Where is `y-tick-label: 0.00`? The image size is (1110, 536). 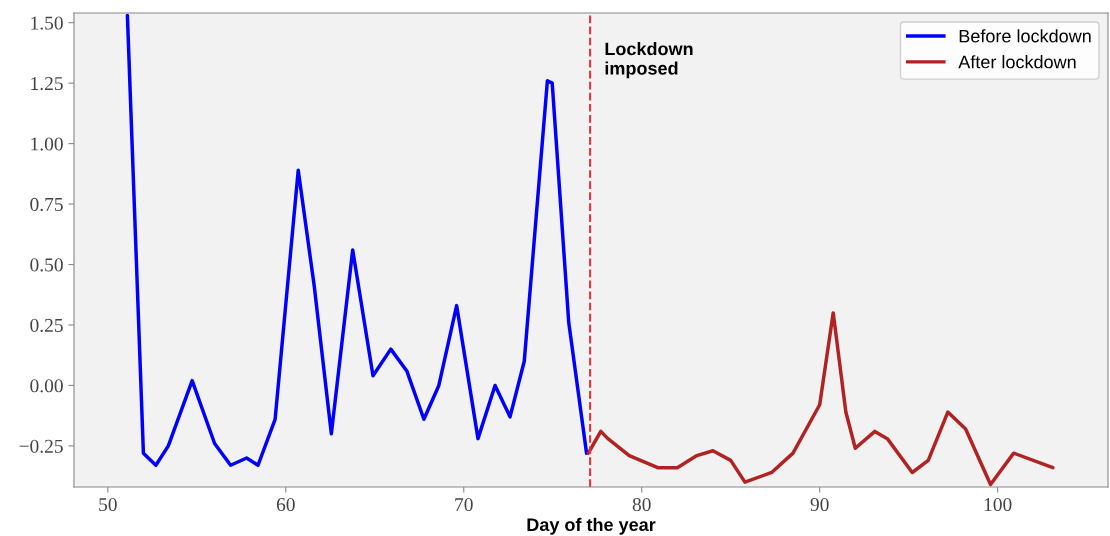
y-tick-label: 0.00 is located at coordinates (46, 386).